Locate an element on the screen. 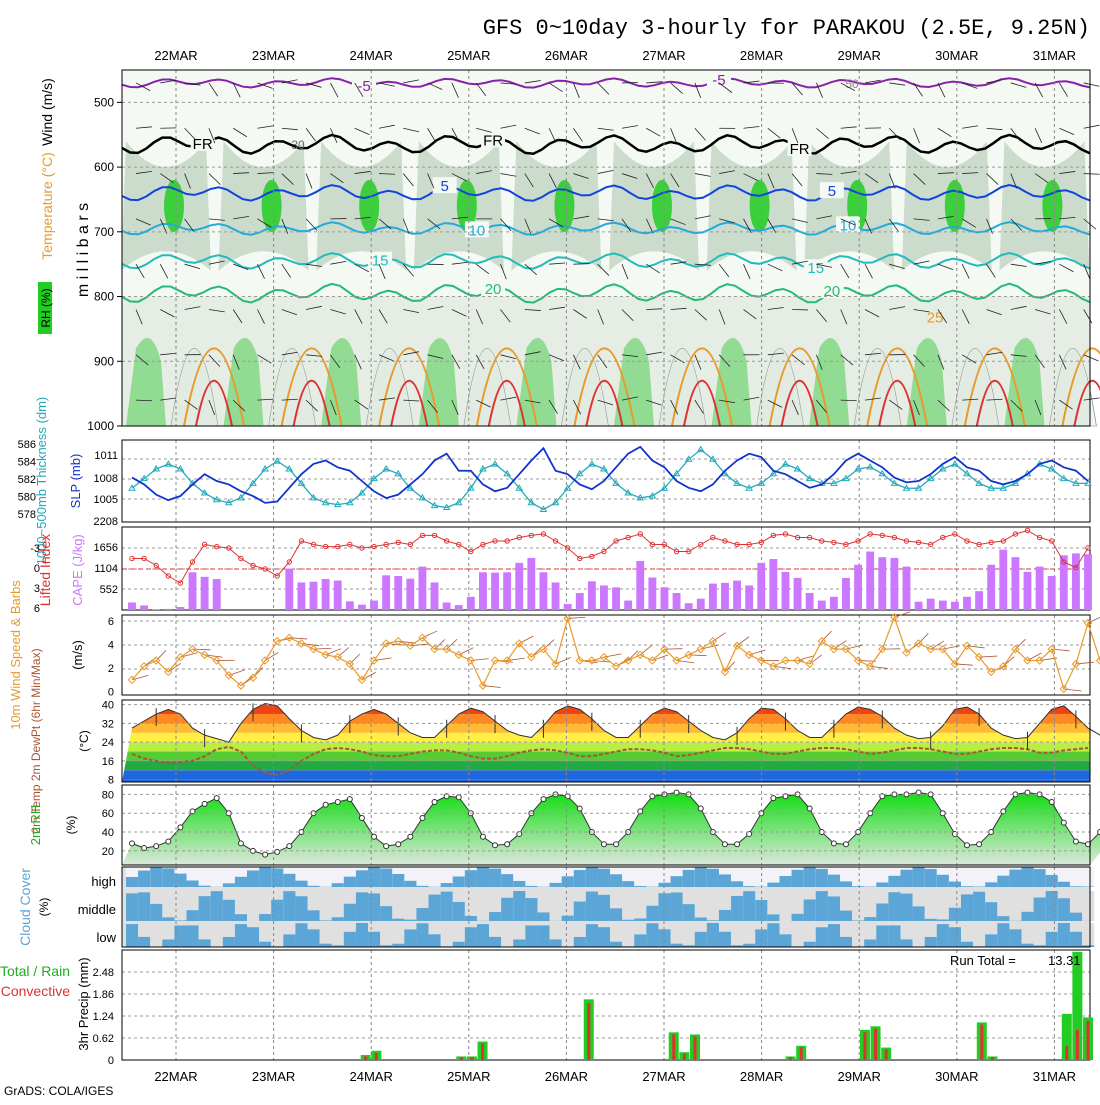 The height and width of the screenshot is (1105, 1100). date-label-top: 22MAR is located at coordinates (175, 55).